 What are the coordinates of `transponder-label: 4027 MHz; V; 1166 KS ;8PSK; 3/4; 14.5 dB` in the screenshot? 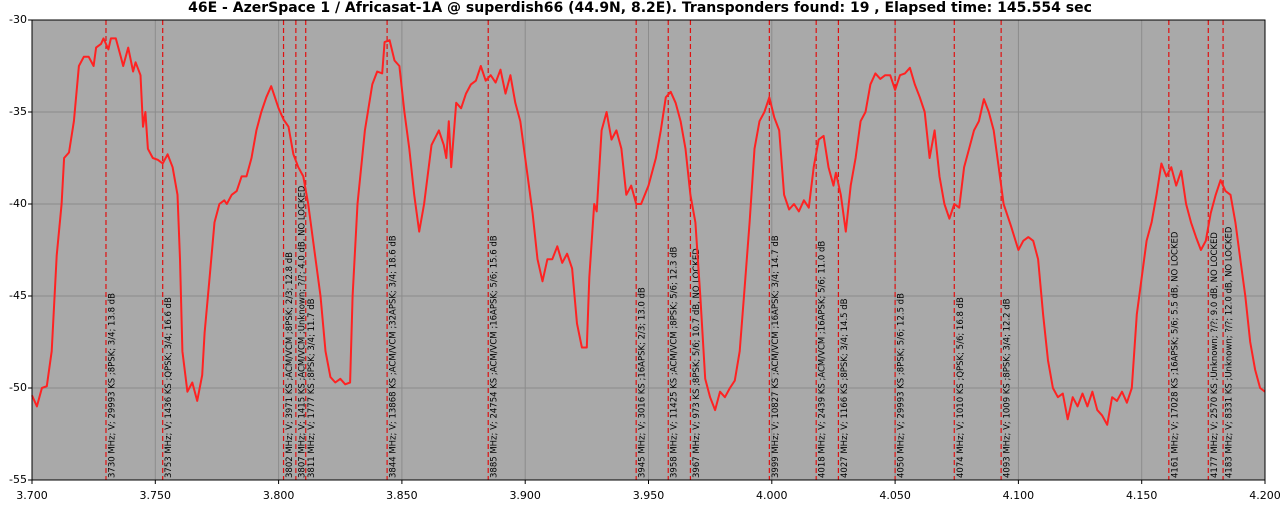 It's located at (845, 388).